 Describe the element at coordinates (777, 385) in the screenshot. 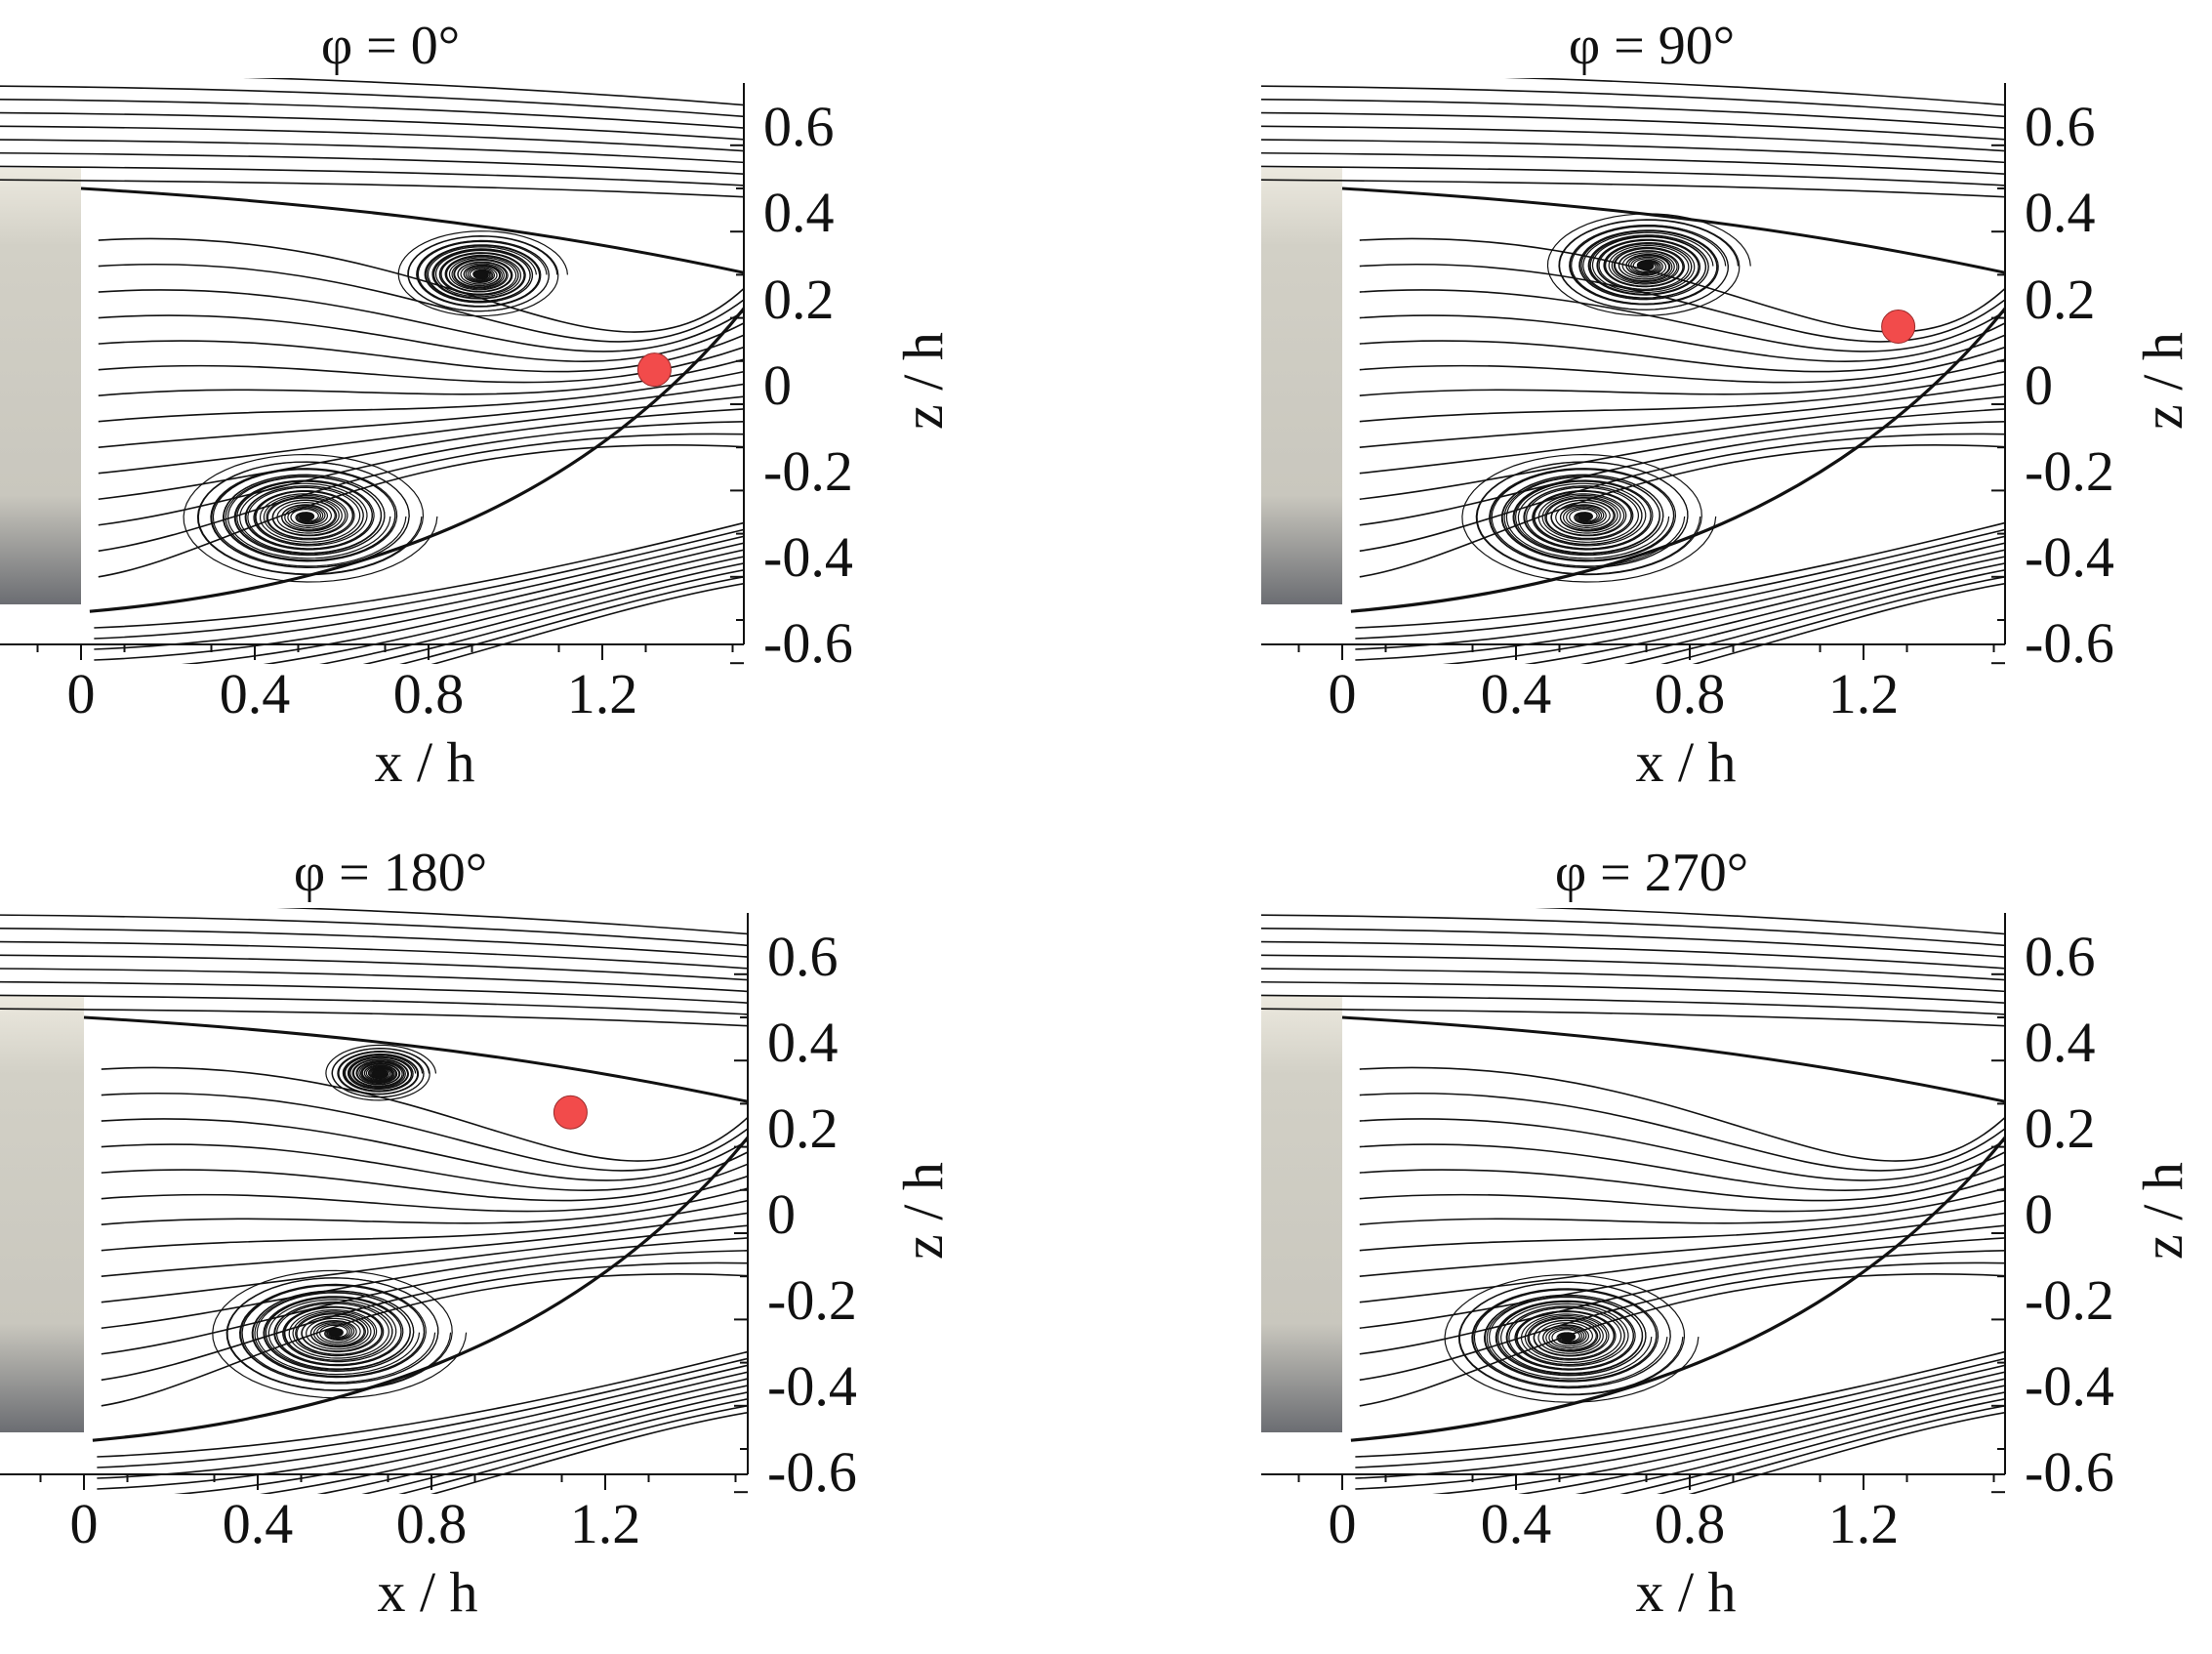

I see `z-tick-label: 0` at that location.